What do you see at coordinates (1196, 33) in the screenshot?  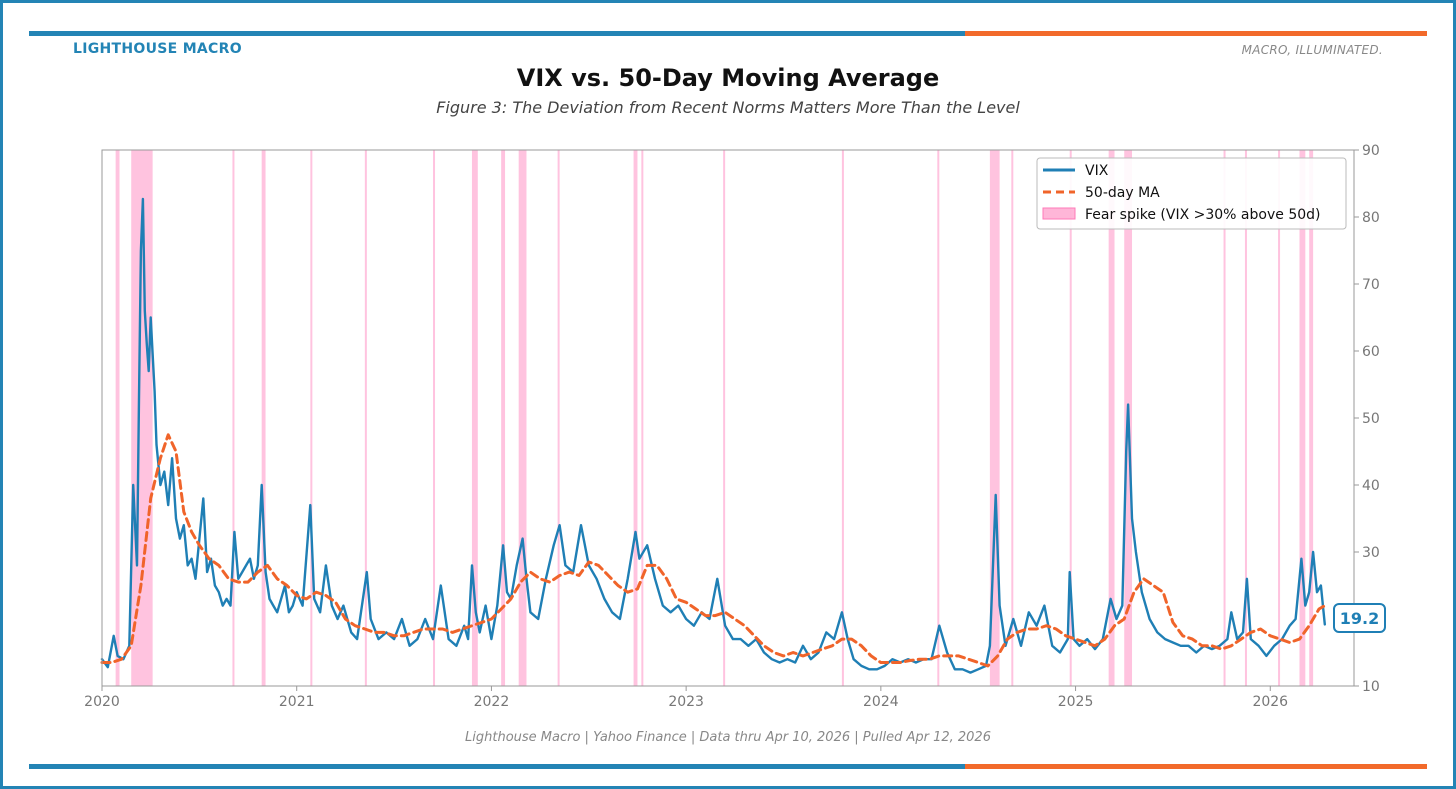 I see `top-accent-bar-orange` at bounding box center [1196, 33].